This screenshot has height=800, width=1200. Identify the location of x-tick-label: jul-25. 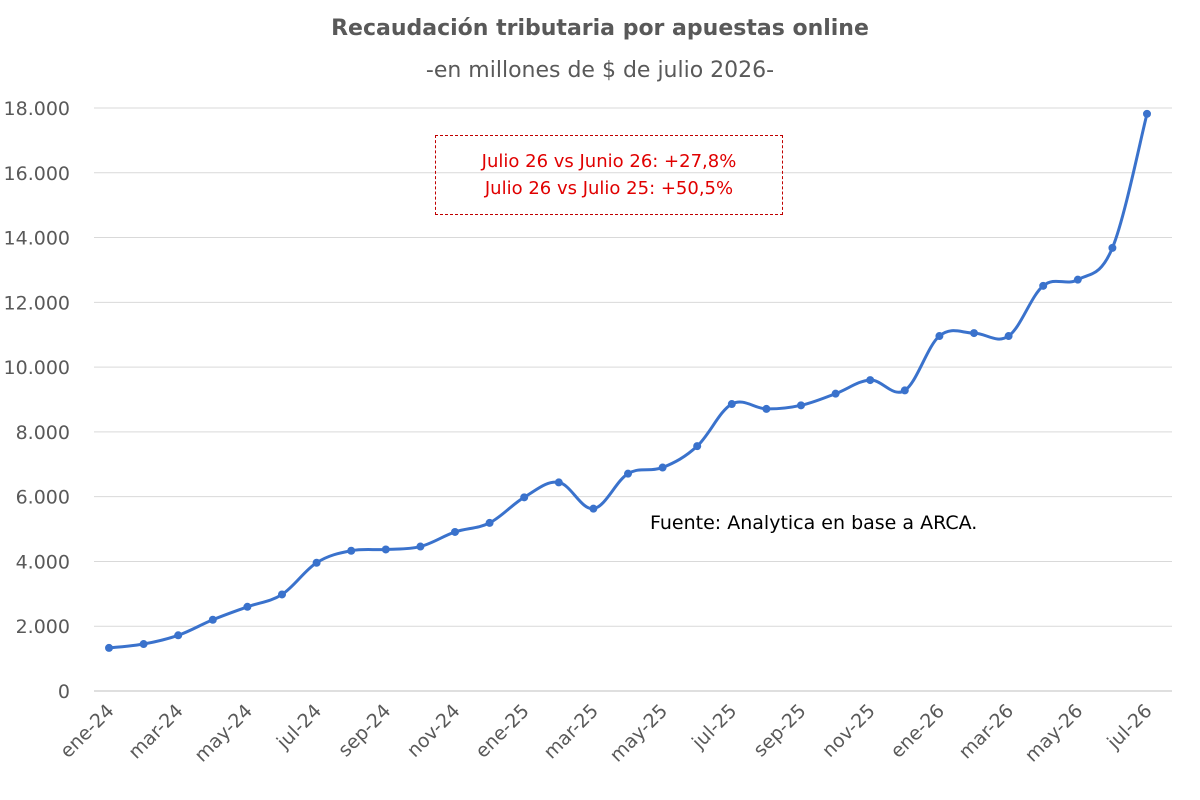
(714, 727).